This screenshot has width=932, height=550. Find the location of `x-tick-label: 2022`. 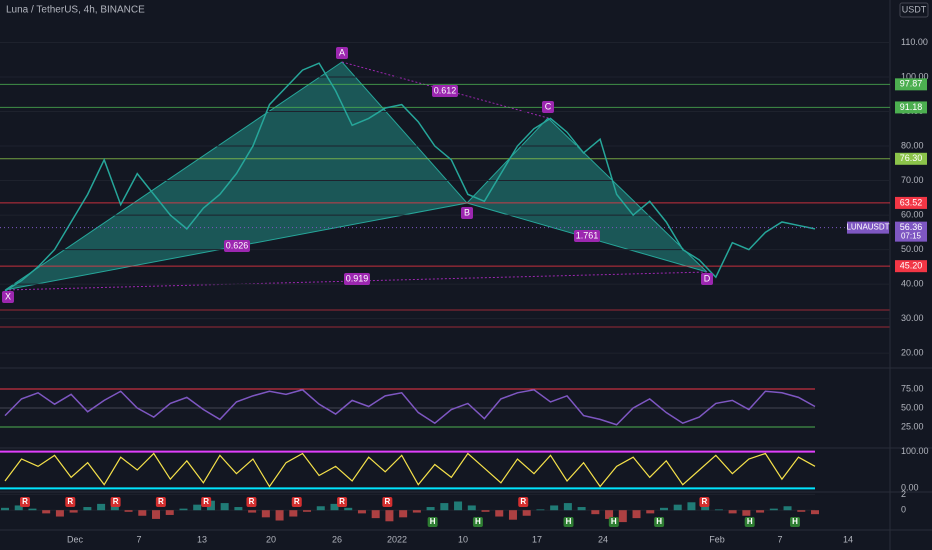

x-tick-label: 2022 is located at coordinates (397, 539).